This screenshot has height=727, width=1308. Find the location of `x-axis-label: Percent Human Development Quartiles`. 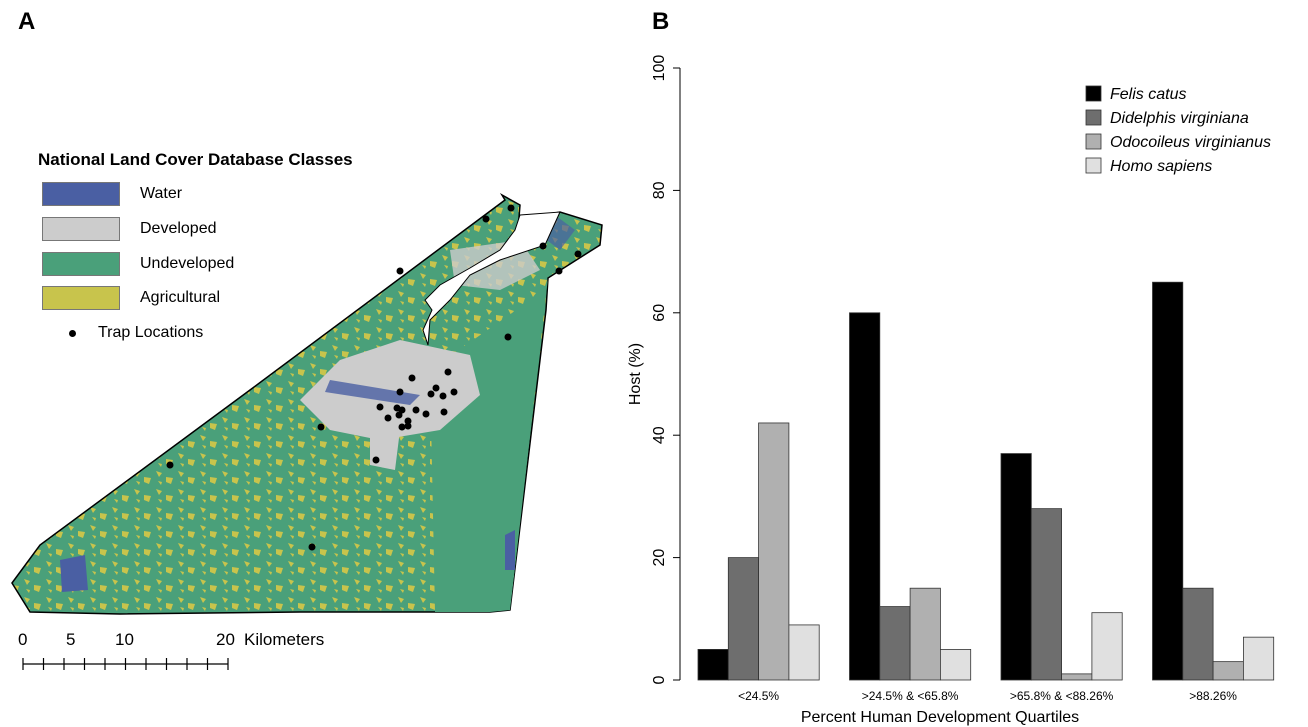

x-axis-label: Percent Human Development Quartiles is located at coordinates (940, 717).